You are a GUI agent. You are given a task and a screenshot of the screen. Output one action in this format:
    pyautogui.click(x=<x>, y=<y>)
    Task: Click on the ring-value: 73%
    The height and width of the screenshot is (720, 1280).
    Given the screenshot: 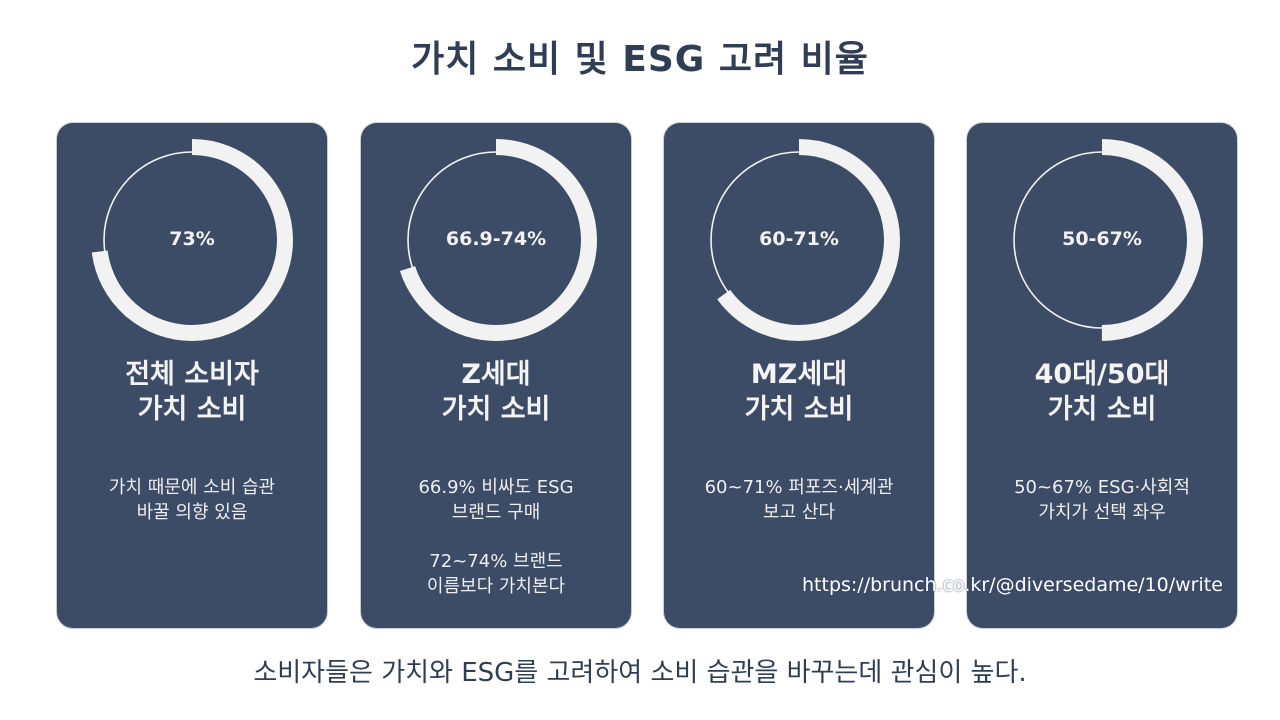 What is the action you would take?
    pyautogui.click(x=192, y=239)
    